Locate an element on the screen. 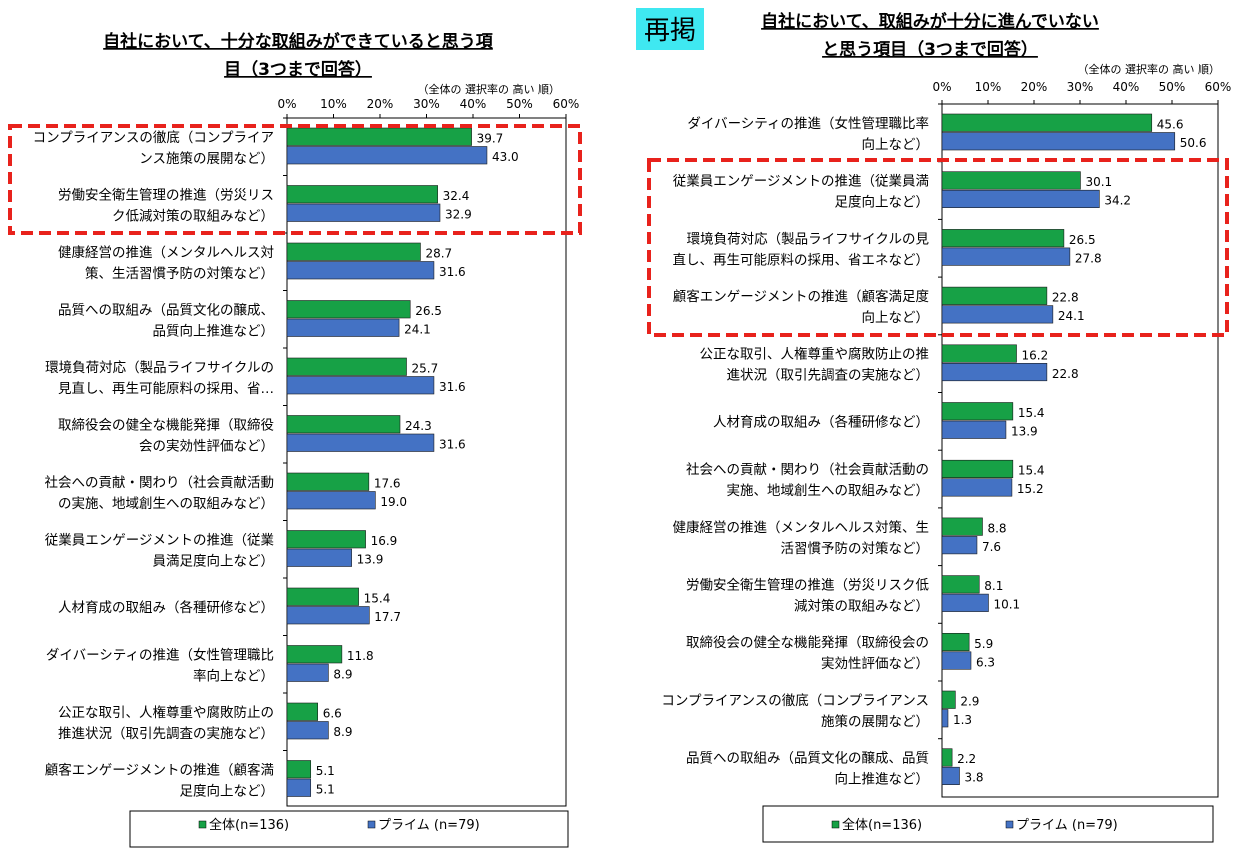 This screenshot has height=863, width=1236. category-label: 労働安全衛生管理の推進（労災リスク低 is located at coordinates (807, 584).